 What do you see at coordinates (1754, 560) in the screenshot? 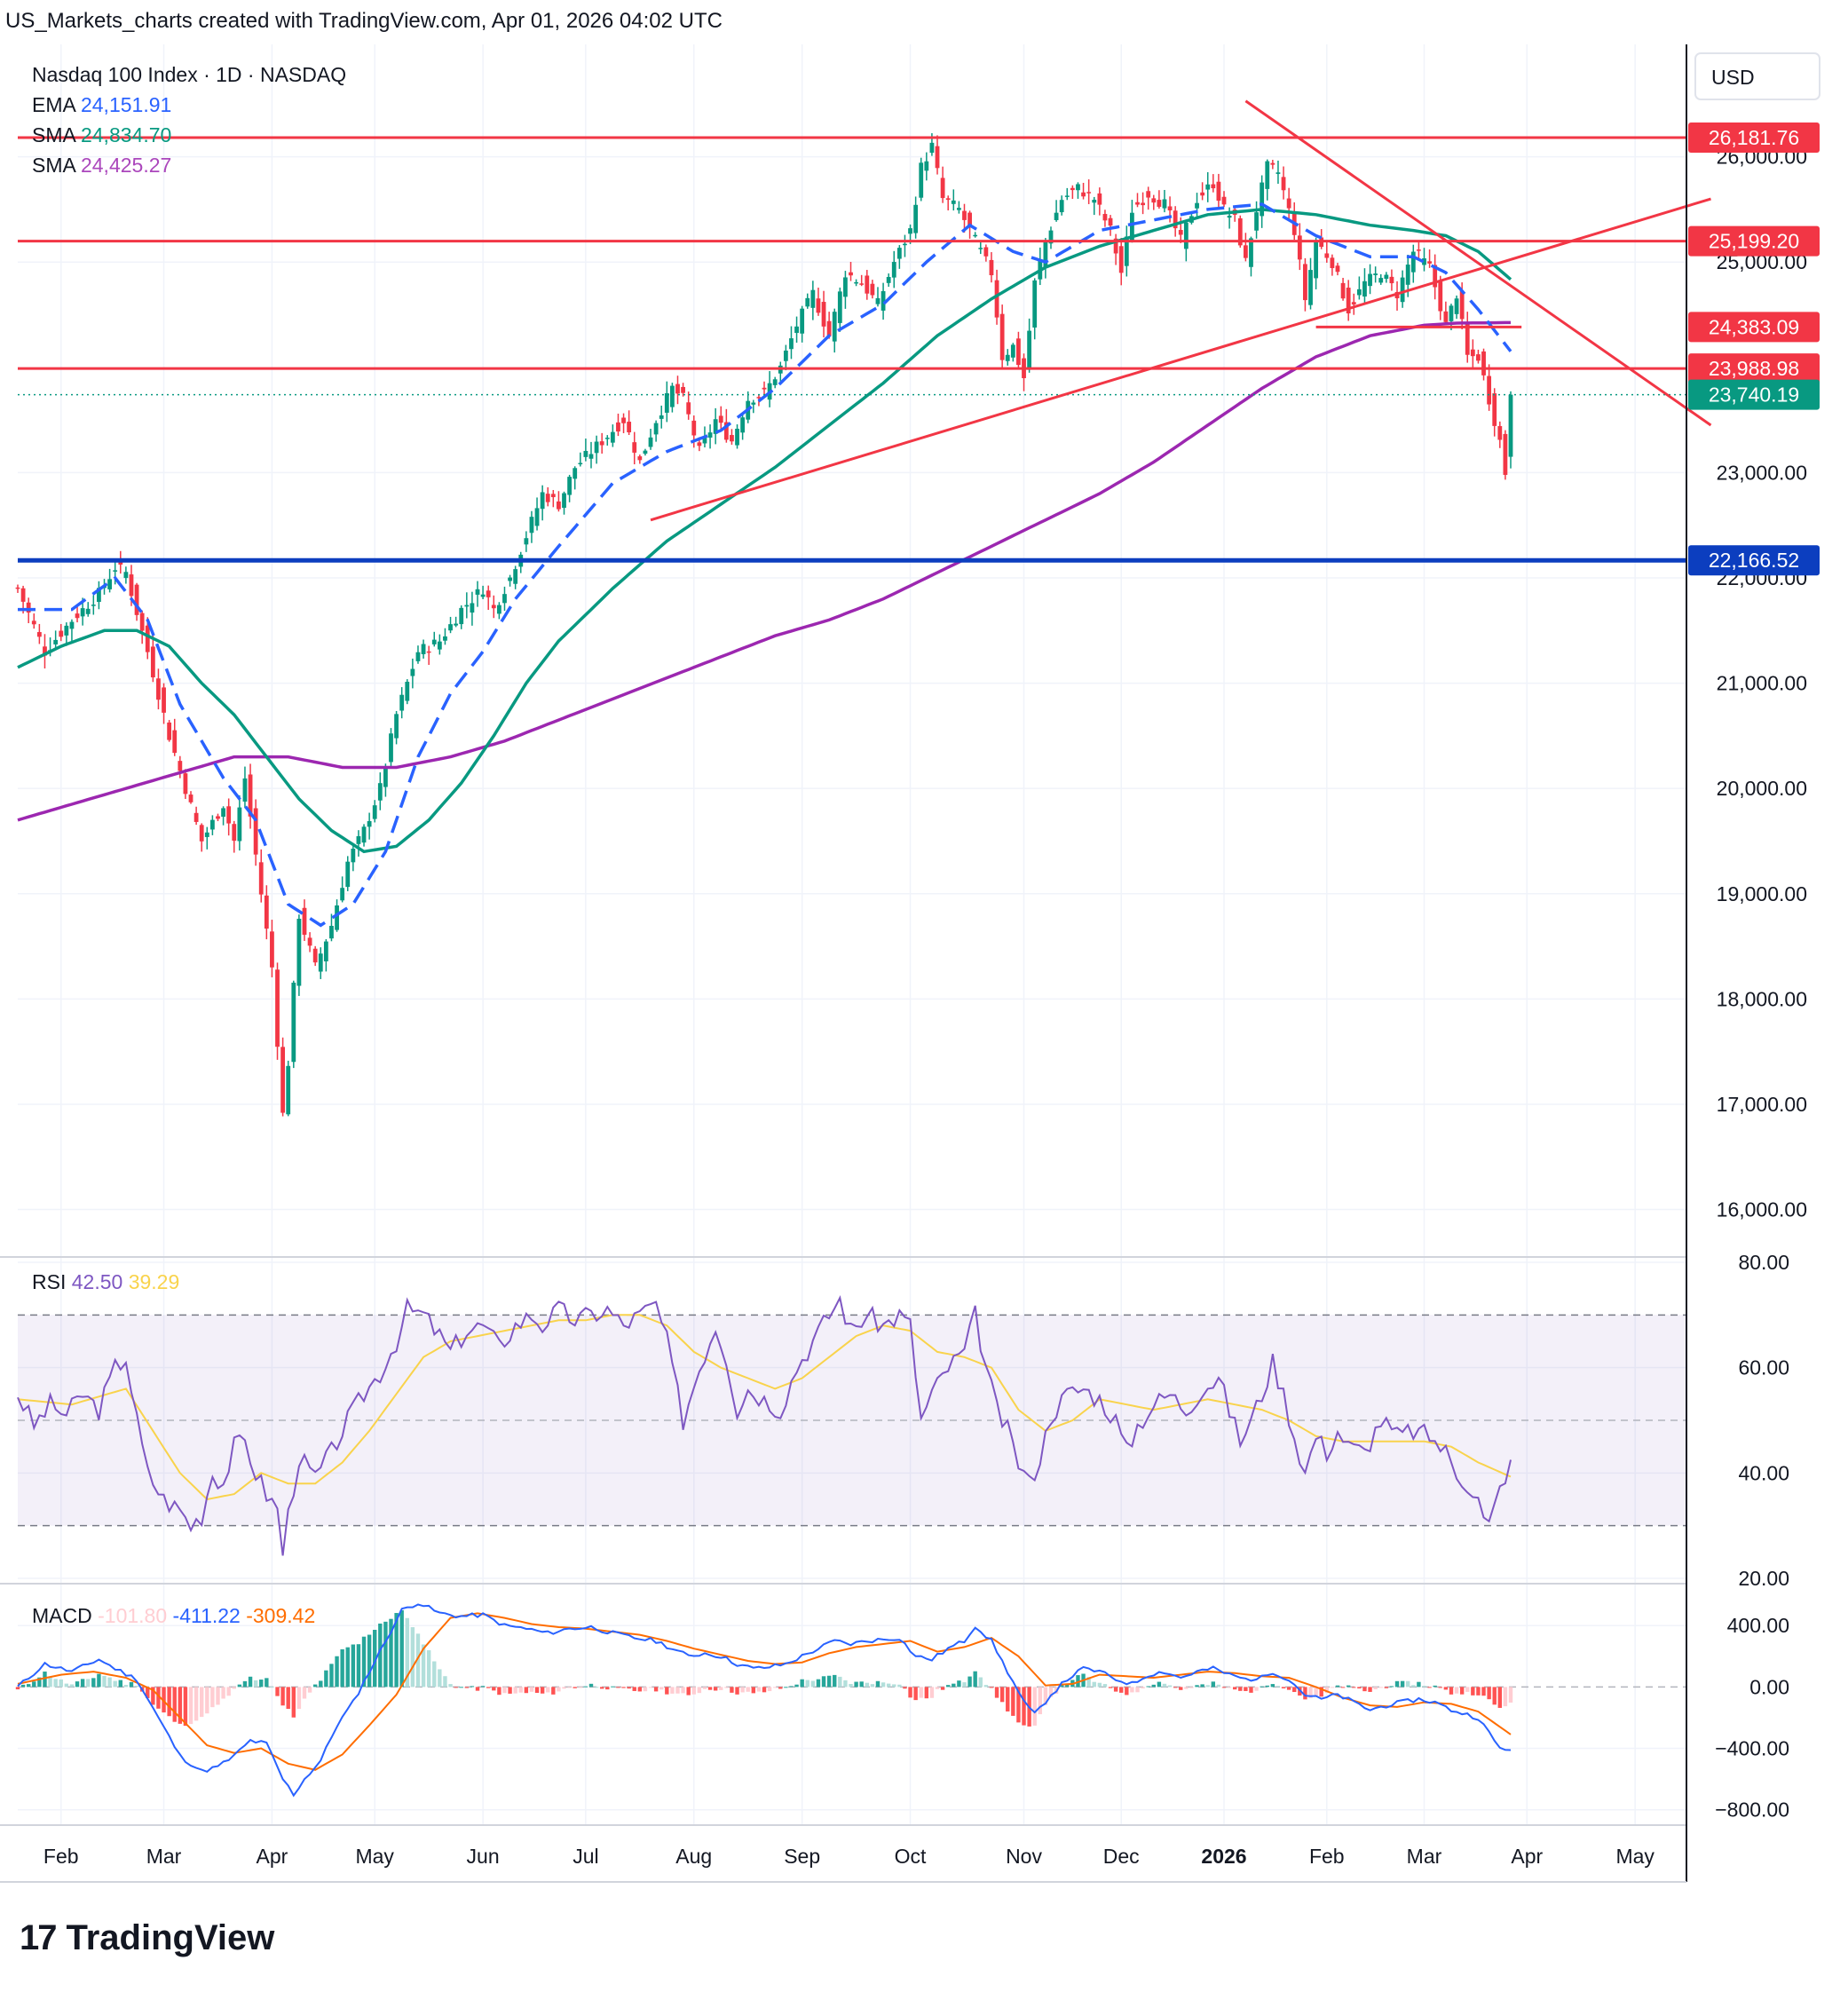
I see `price-level-label: 22,166.52` at bounding box center [1754, 560].